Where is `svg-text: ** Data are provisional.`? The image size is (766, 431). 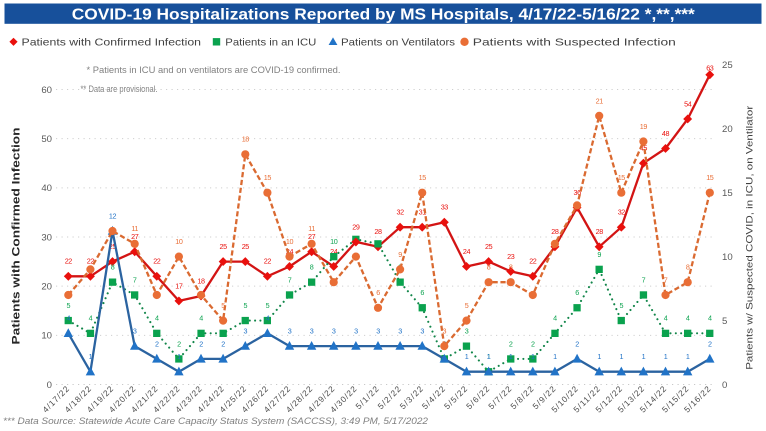 svg-text: ** Data are provisional. is located at coordinates (119, 89).